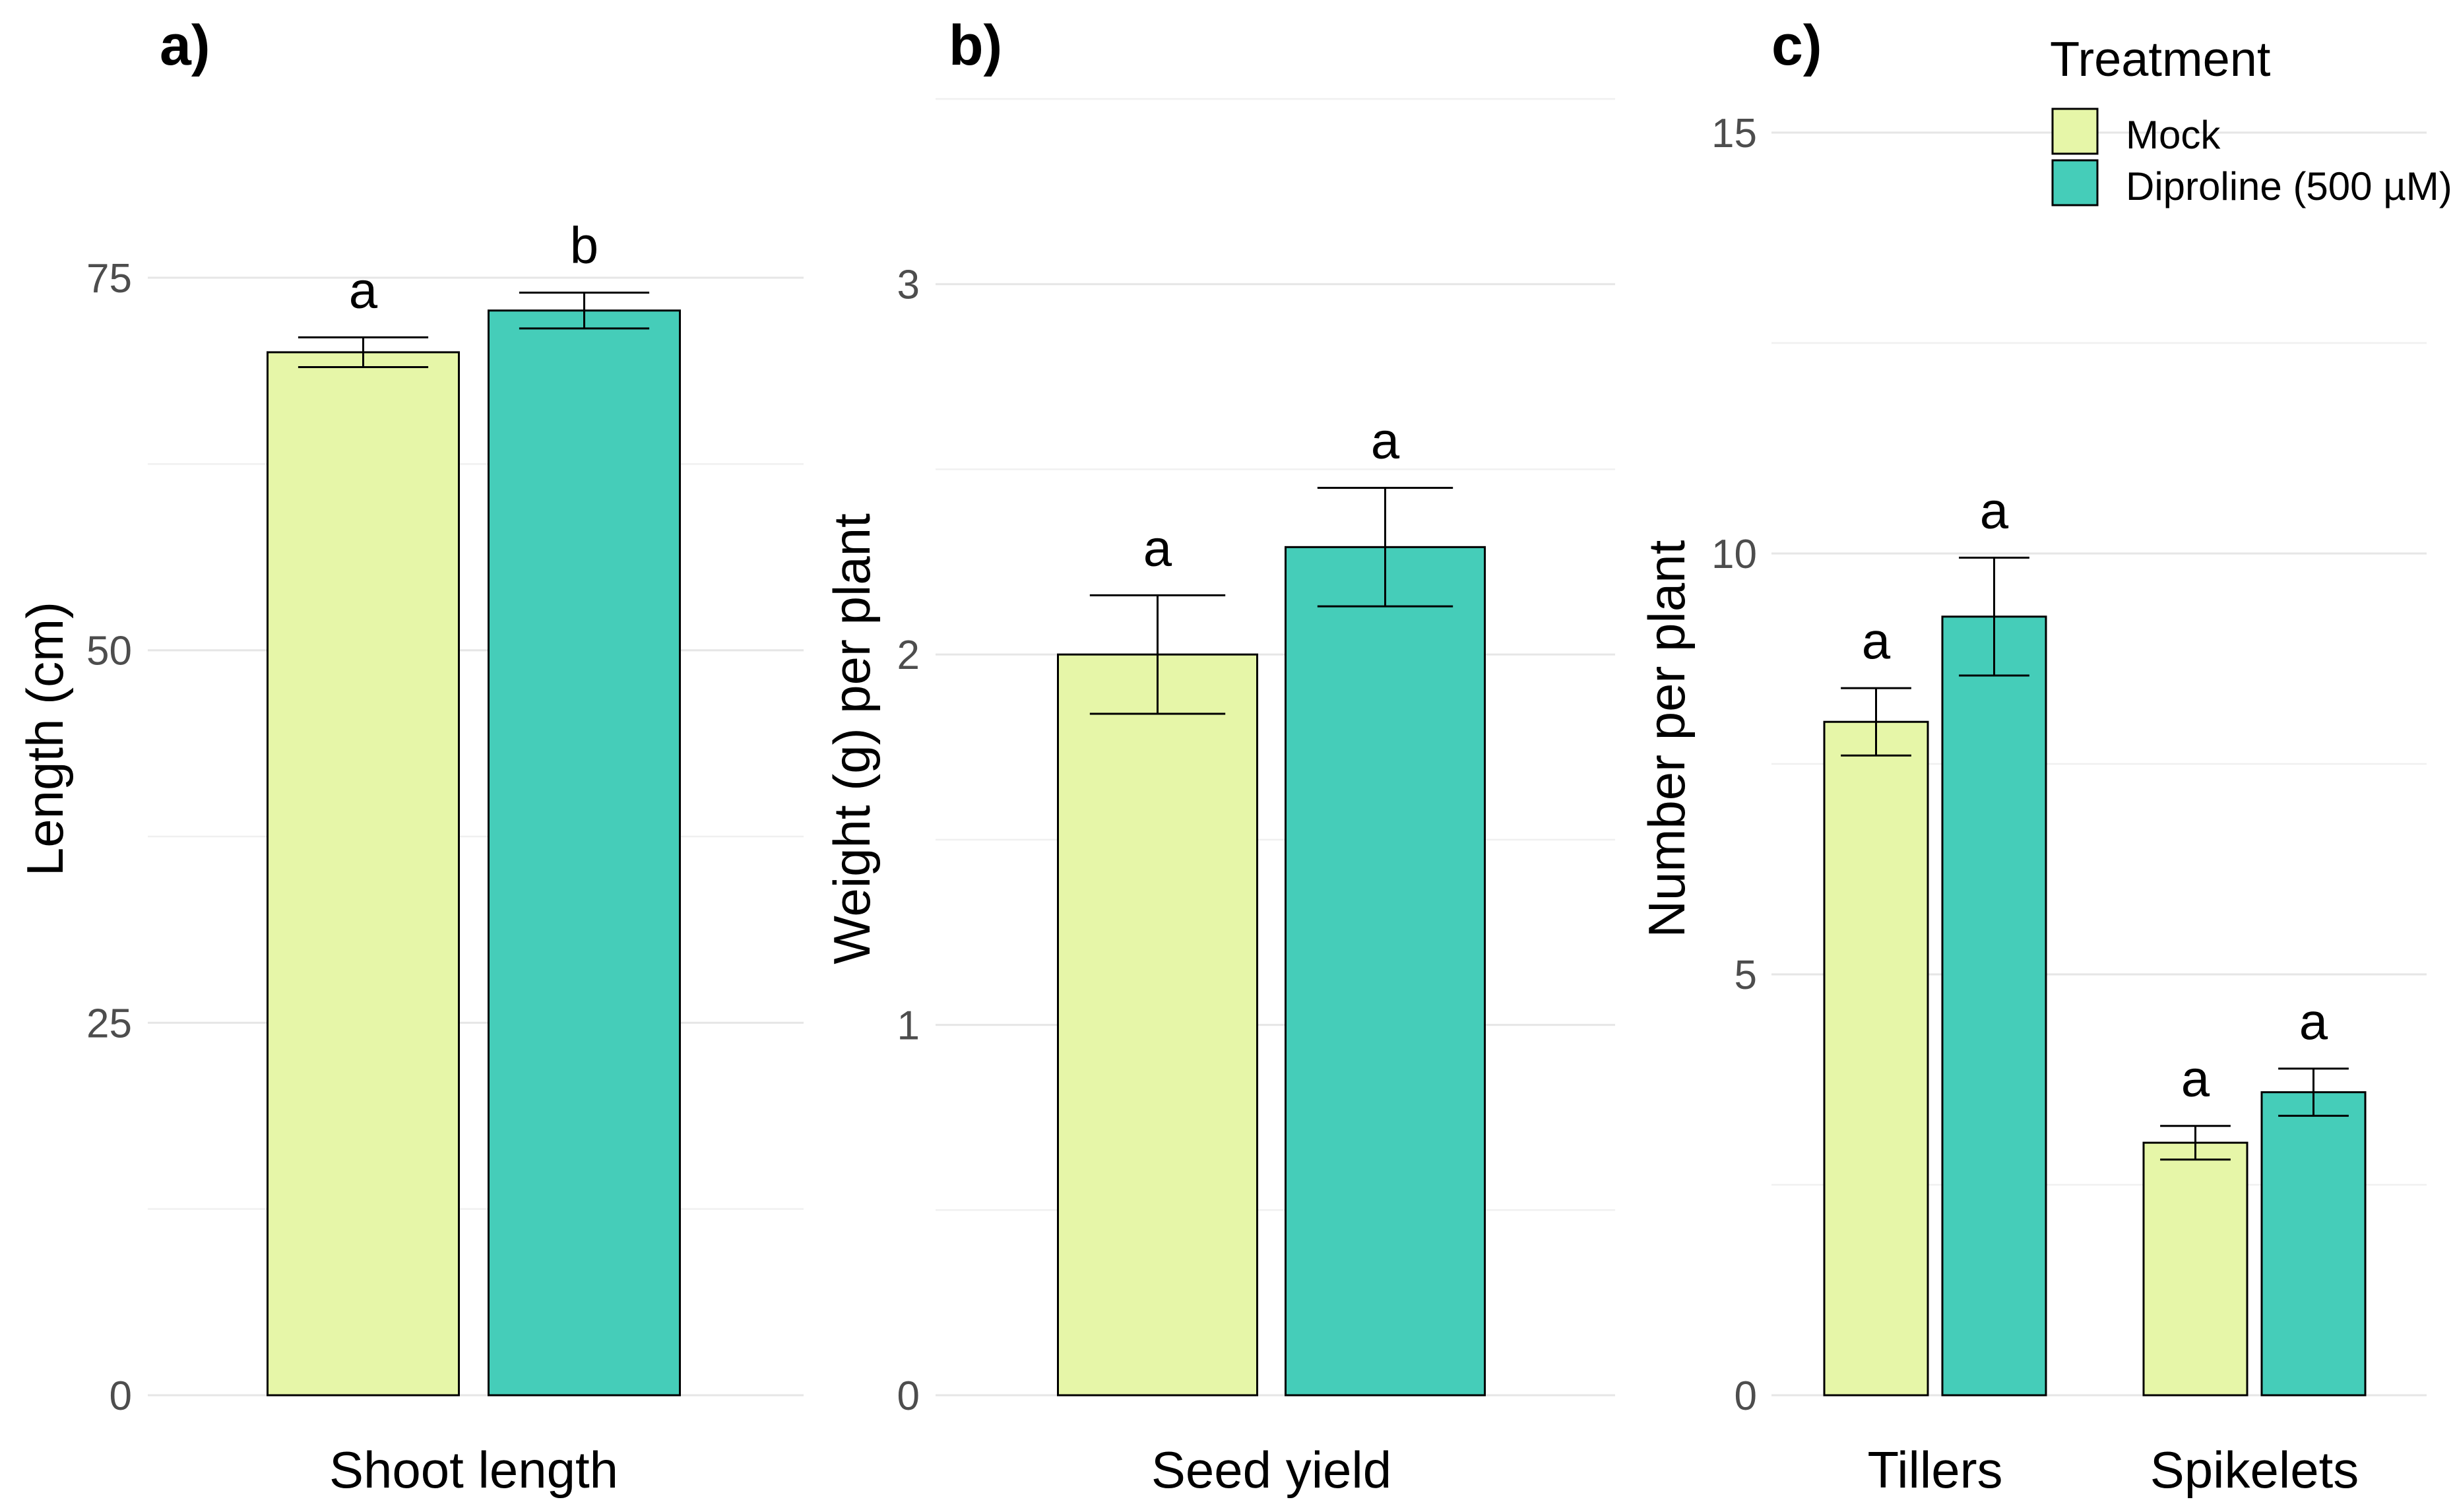 The width and height of the screenshot is (2455, 1512). I want to click on error-bar-tillers-mock, so click(1876, 722).